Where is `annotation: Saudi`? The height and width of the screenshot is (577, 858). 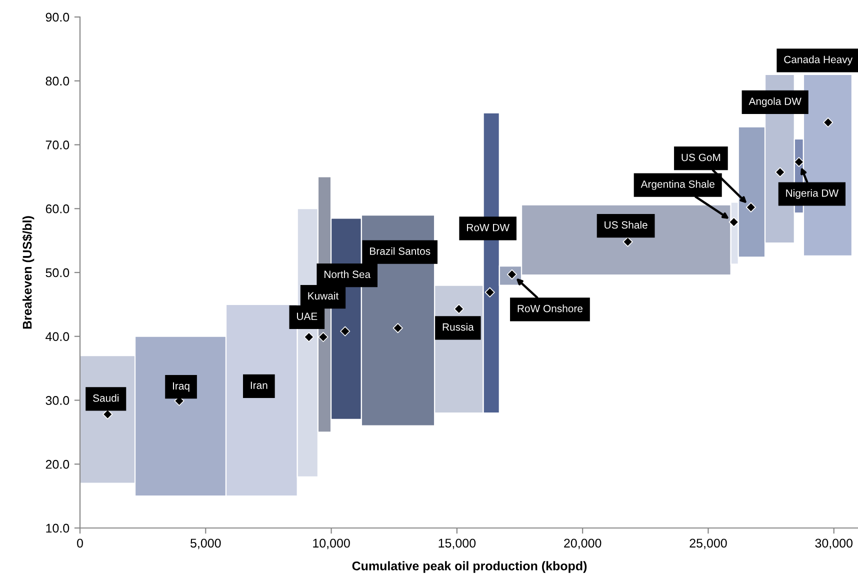 annotation: Saudi is located at coordinates (106, 398).